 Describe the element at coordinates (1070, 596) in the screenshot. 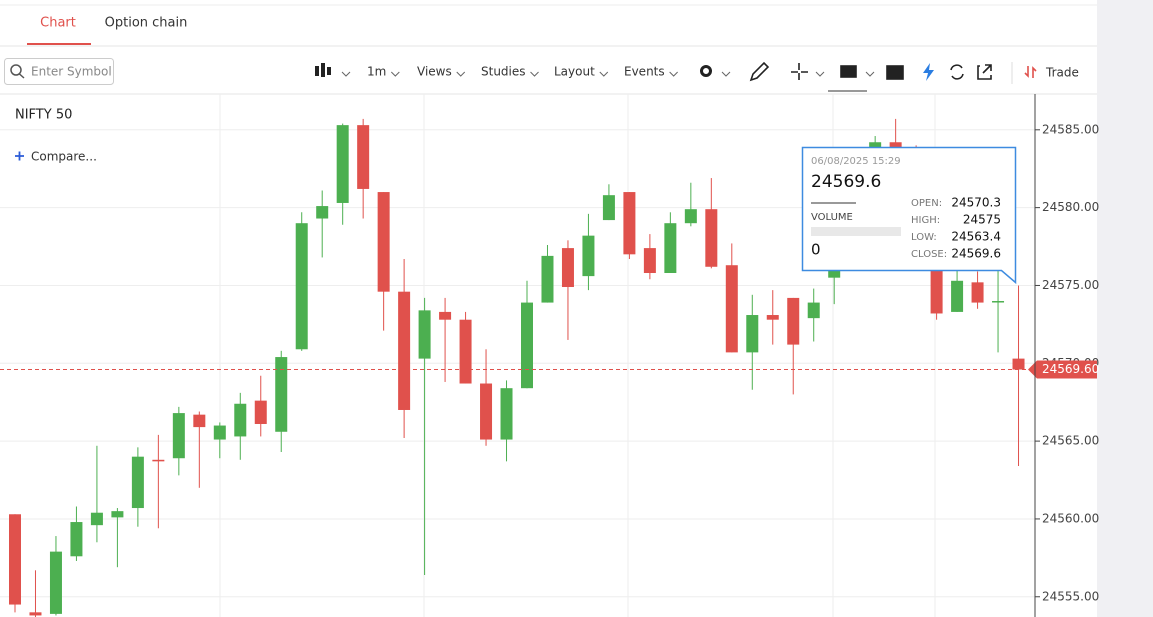

I see `y-tick-label: 24555.00` at that location.